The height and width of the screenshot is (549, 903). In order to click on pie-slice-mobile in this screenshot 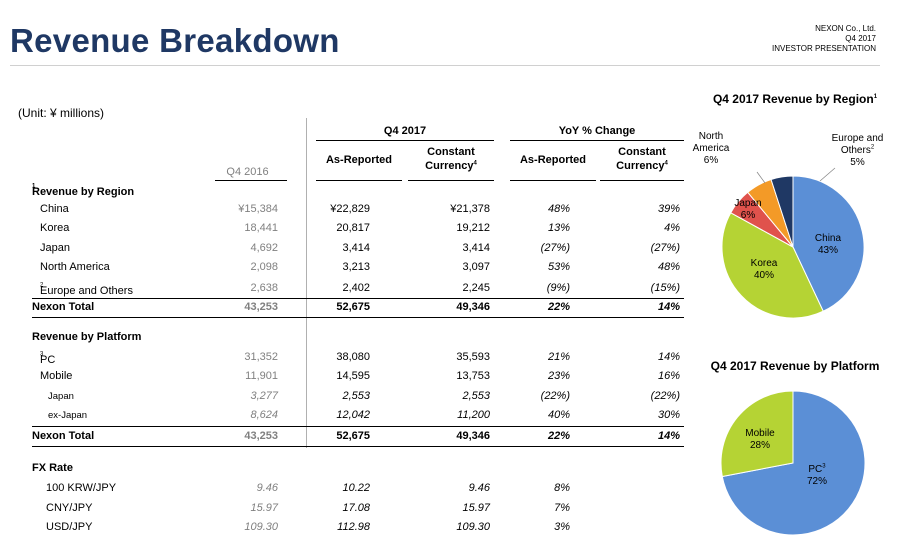, I will do `click(757, 434)`.